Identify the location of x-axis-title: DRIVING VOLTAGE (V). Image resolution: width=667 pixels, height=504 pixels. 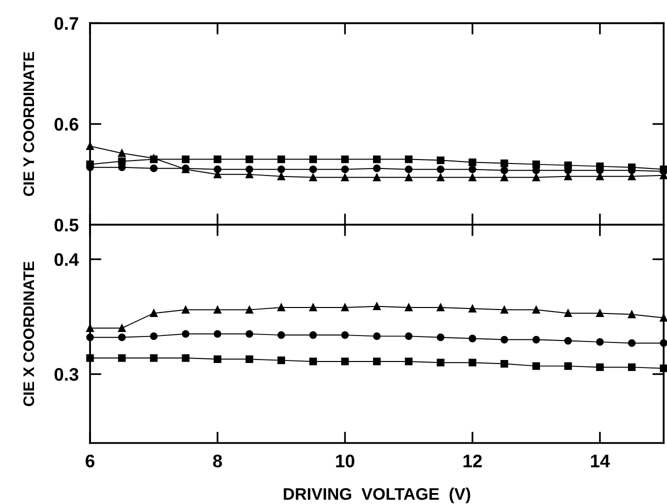
(377, 496).